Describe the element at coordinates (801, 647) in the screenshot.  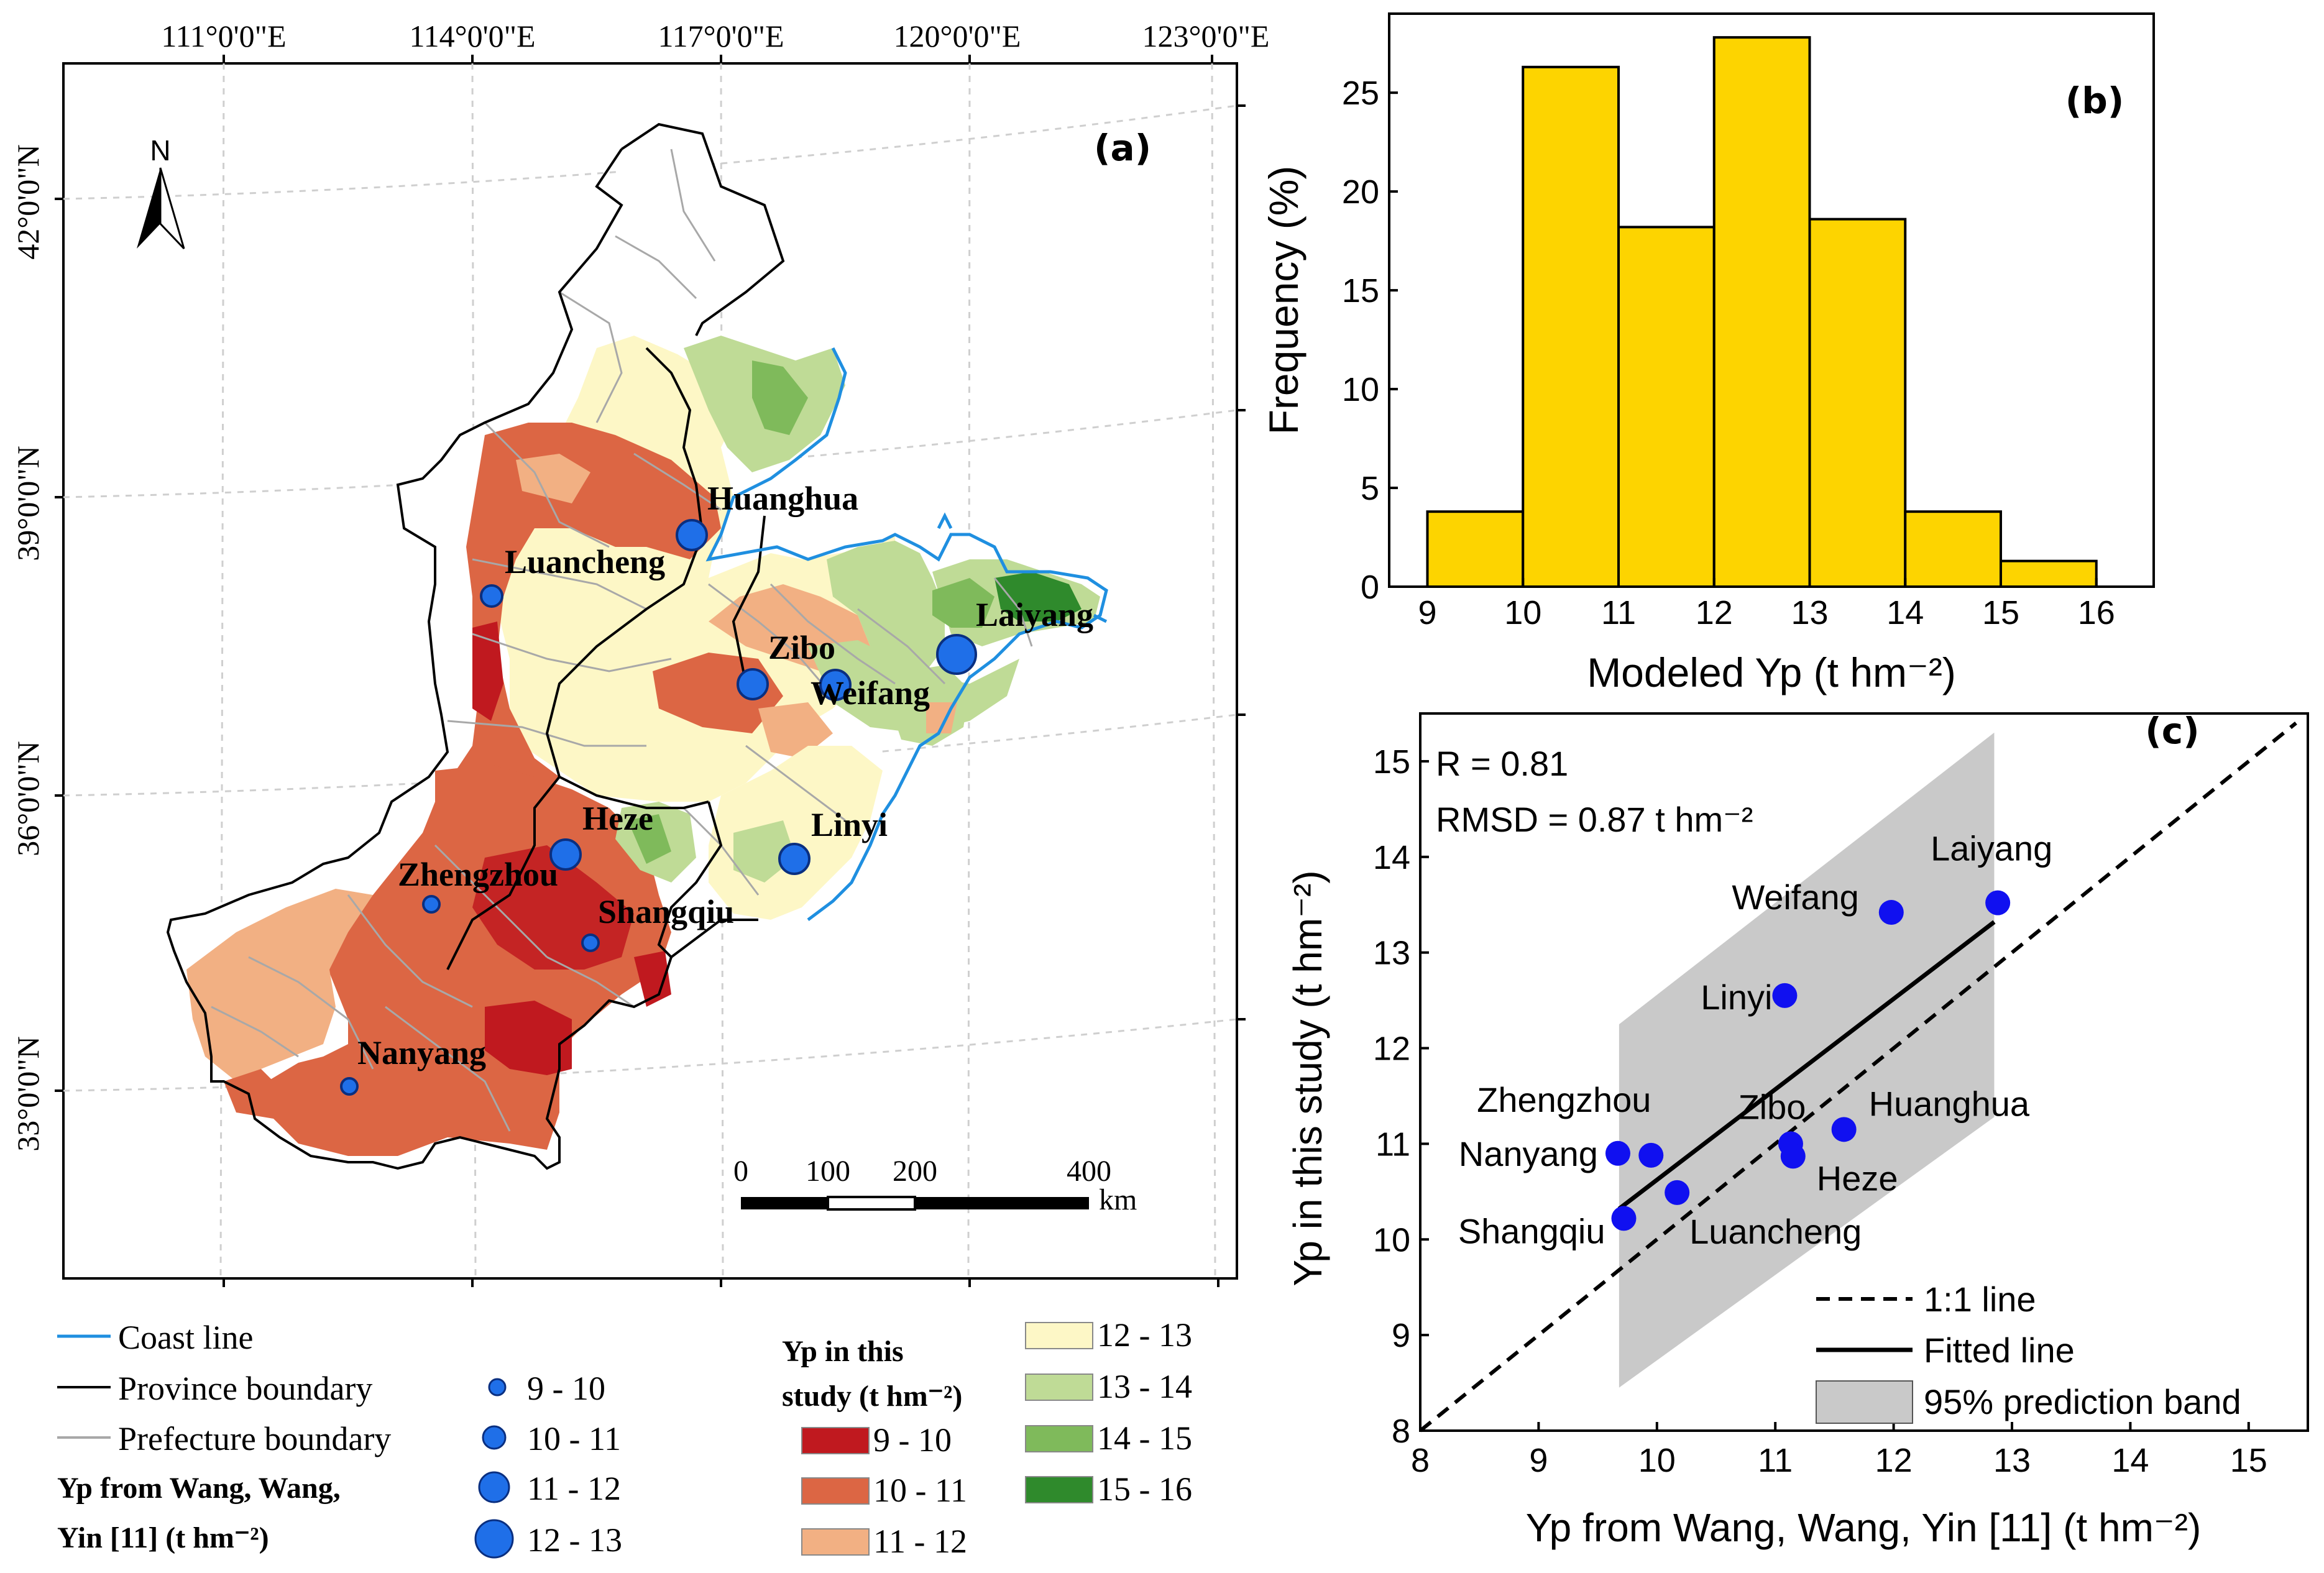
I see `city-label-zibo: Zibo` at that location.